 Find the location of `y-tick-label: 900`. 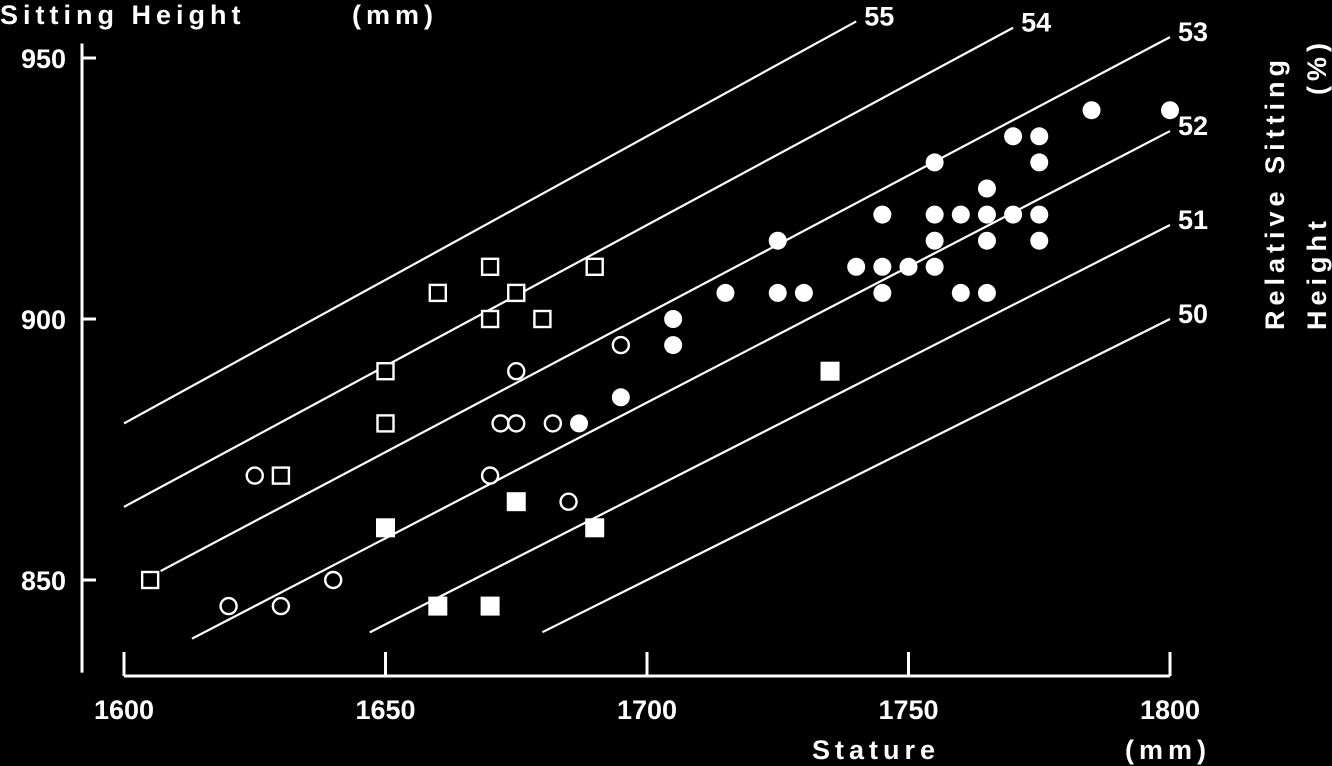

y-tick-label: 900 is located at coordinates (43, 320).